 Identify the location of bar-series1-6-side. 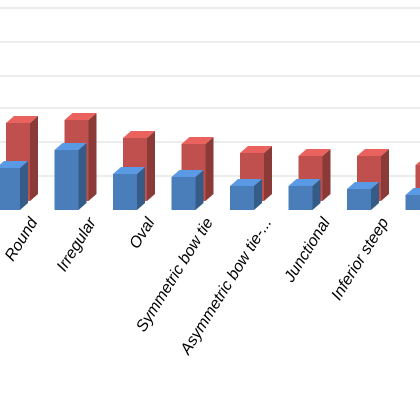
(385, 175).